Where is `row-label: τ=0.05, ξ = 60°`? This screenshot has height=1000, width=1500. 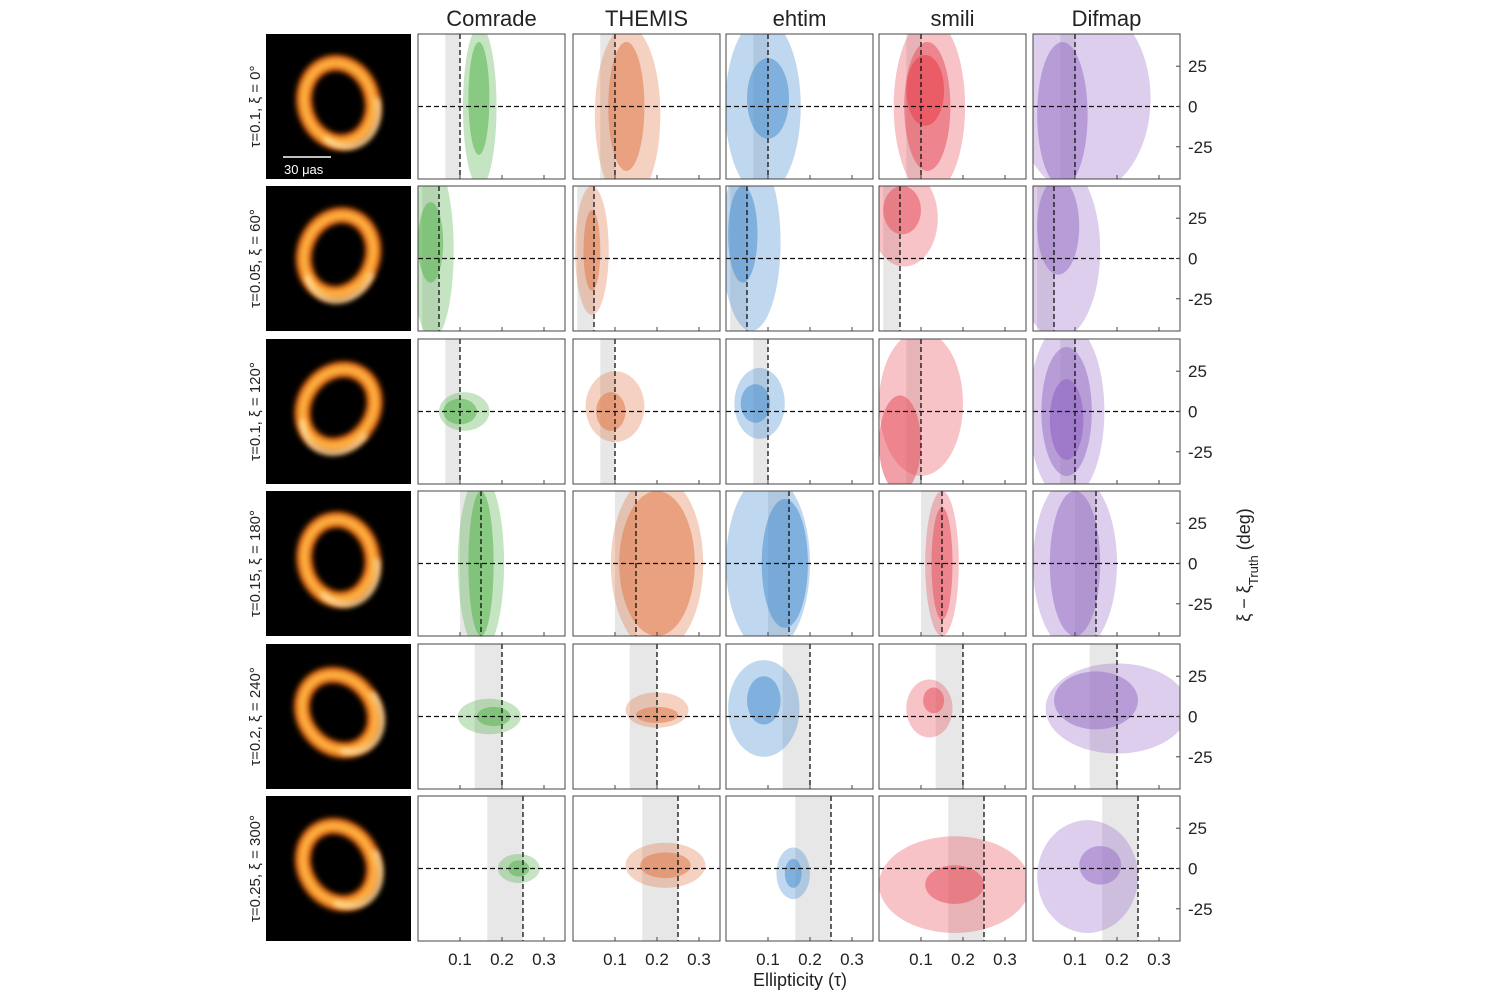 row-label: τ=0.05, ξ = 60° is located at coordinates (255, 258).